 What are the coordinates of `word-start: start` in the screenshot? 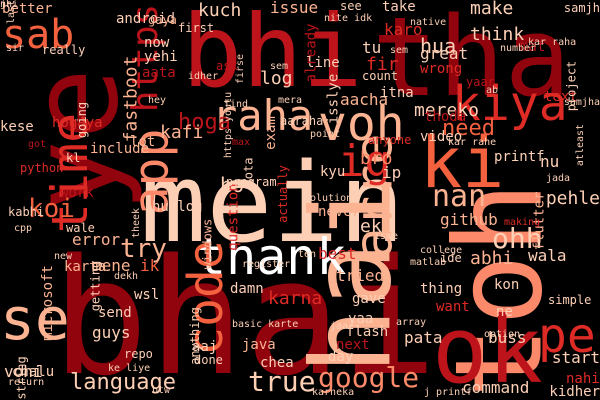 It's located at (575, 357).